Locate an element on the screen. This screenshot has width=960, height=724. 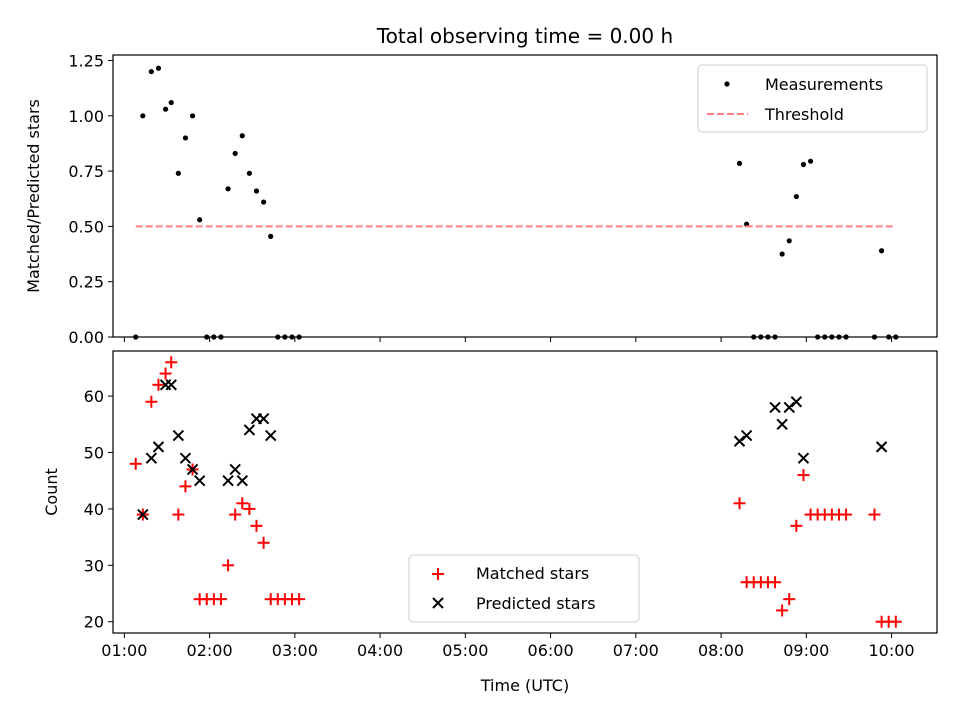
x-tick-label: 08:00 is located at coordinates (721, 650).